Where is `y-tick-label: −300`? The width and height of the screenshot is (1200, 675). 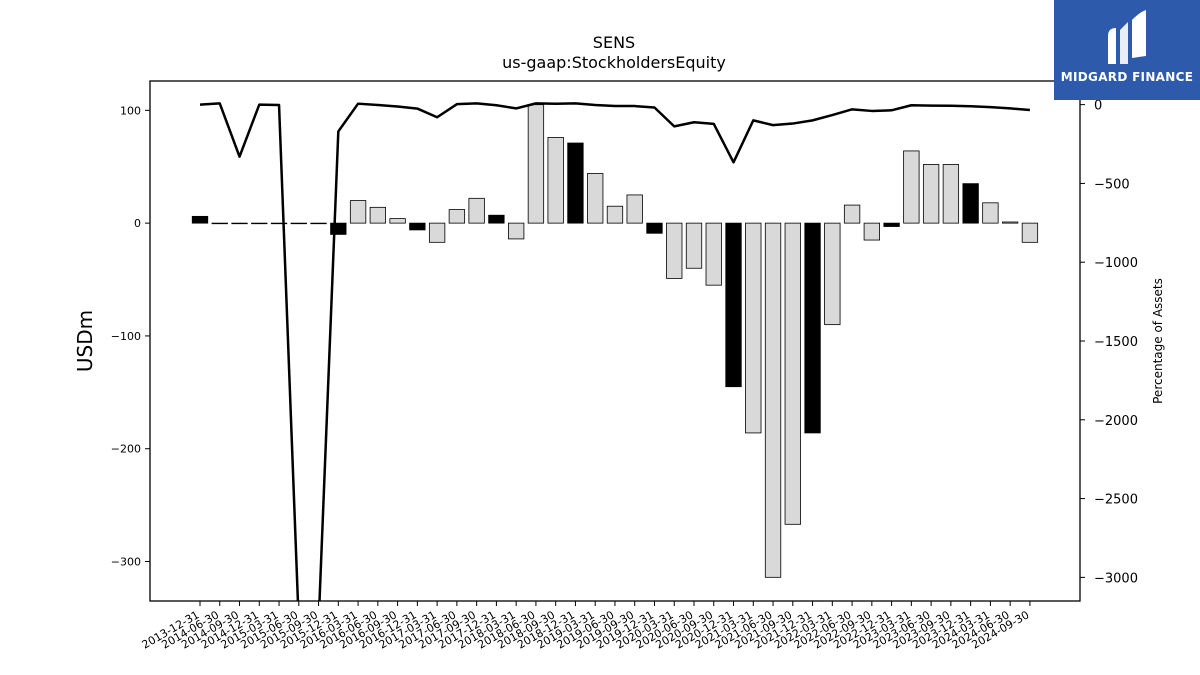
y-tick-label: −300 is located at coordinates (126, 562).